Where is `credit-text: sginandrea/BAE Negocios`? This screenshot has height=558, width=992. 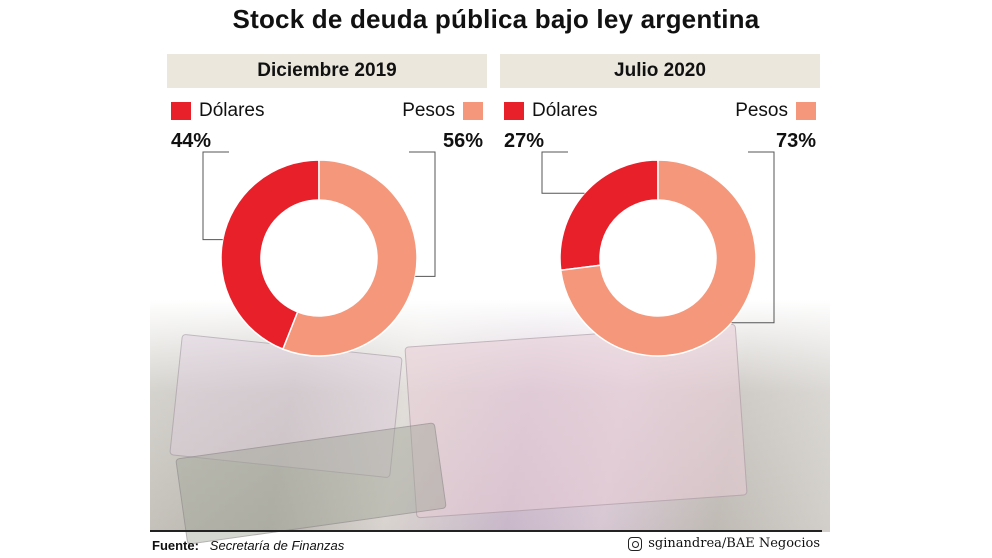
credit-text: sginandrea/BAE Negocios is located at coordinates (734, 543).